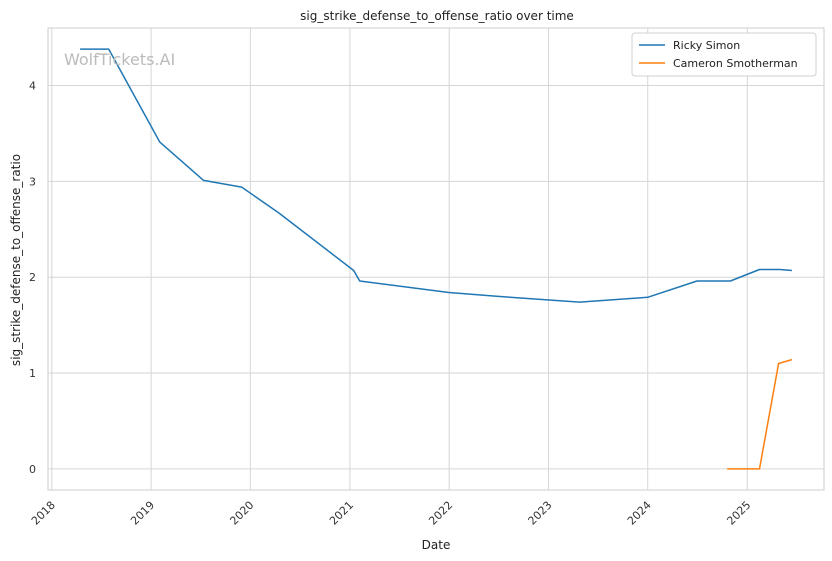  I want to click on legend: Ricky Simon Cameron Smotherman, so click(724, 54).